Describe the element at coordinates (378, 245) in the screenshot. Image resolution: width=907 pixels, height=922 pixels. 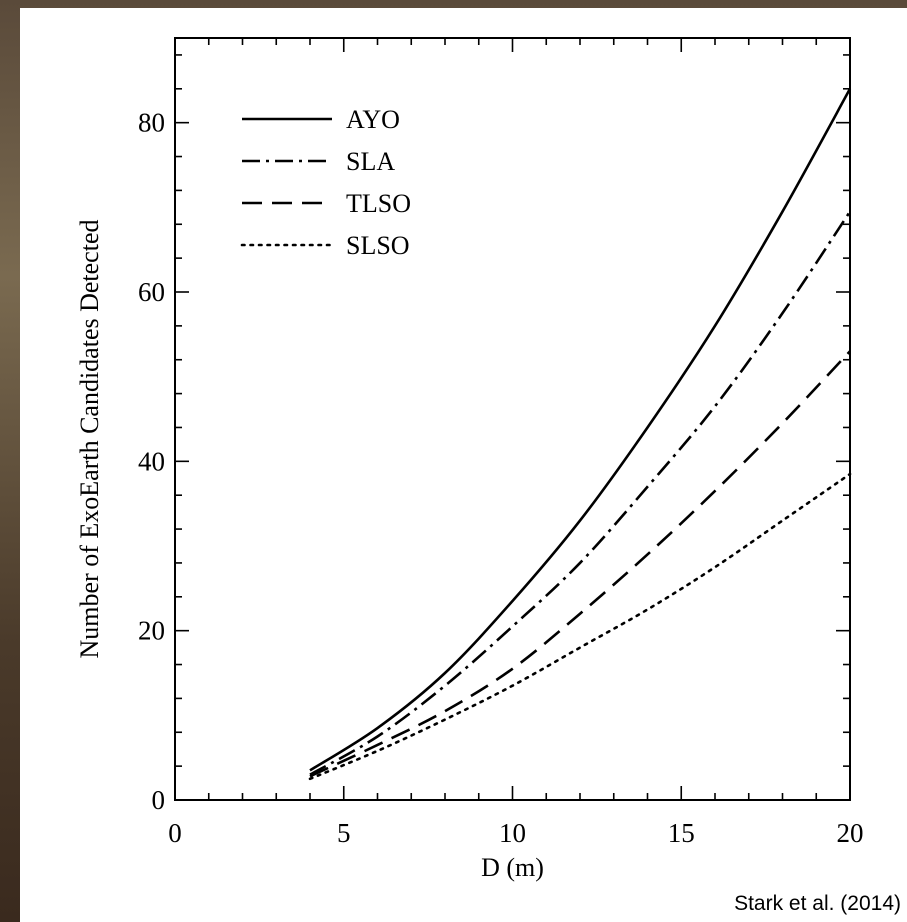
I see `legend-label-slso: SLSO` at that location.